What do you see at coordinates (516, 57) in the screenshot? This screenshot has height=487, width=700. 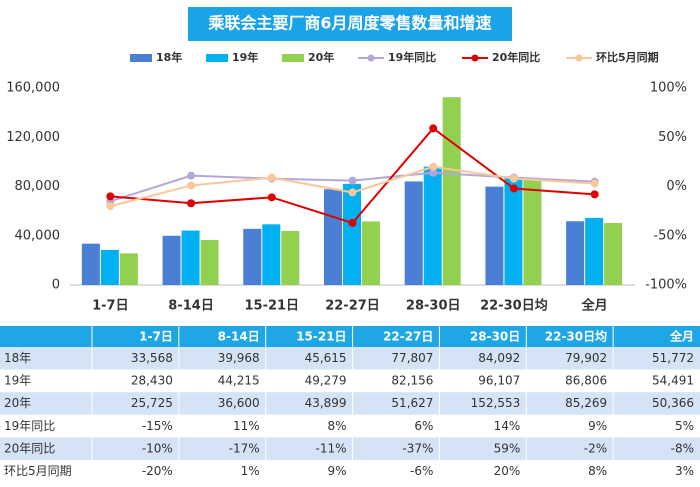 I see `legend-label: 20年同比` at bounding box center [516, 57].